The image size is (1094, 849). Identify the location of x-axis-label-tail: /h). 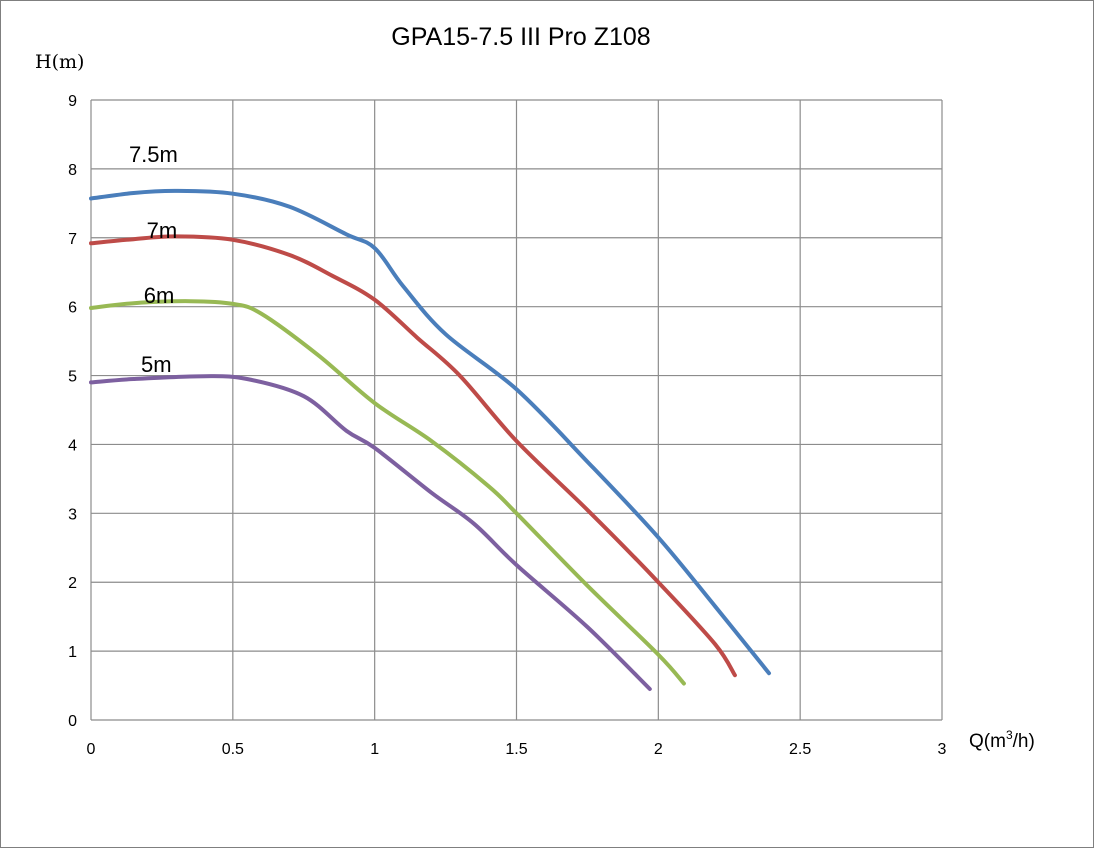
(1024, 741).